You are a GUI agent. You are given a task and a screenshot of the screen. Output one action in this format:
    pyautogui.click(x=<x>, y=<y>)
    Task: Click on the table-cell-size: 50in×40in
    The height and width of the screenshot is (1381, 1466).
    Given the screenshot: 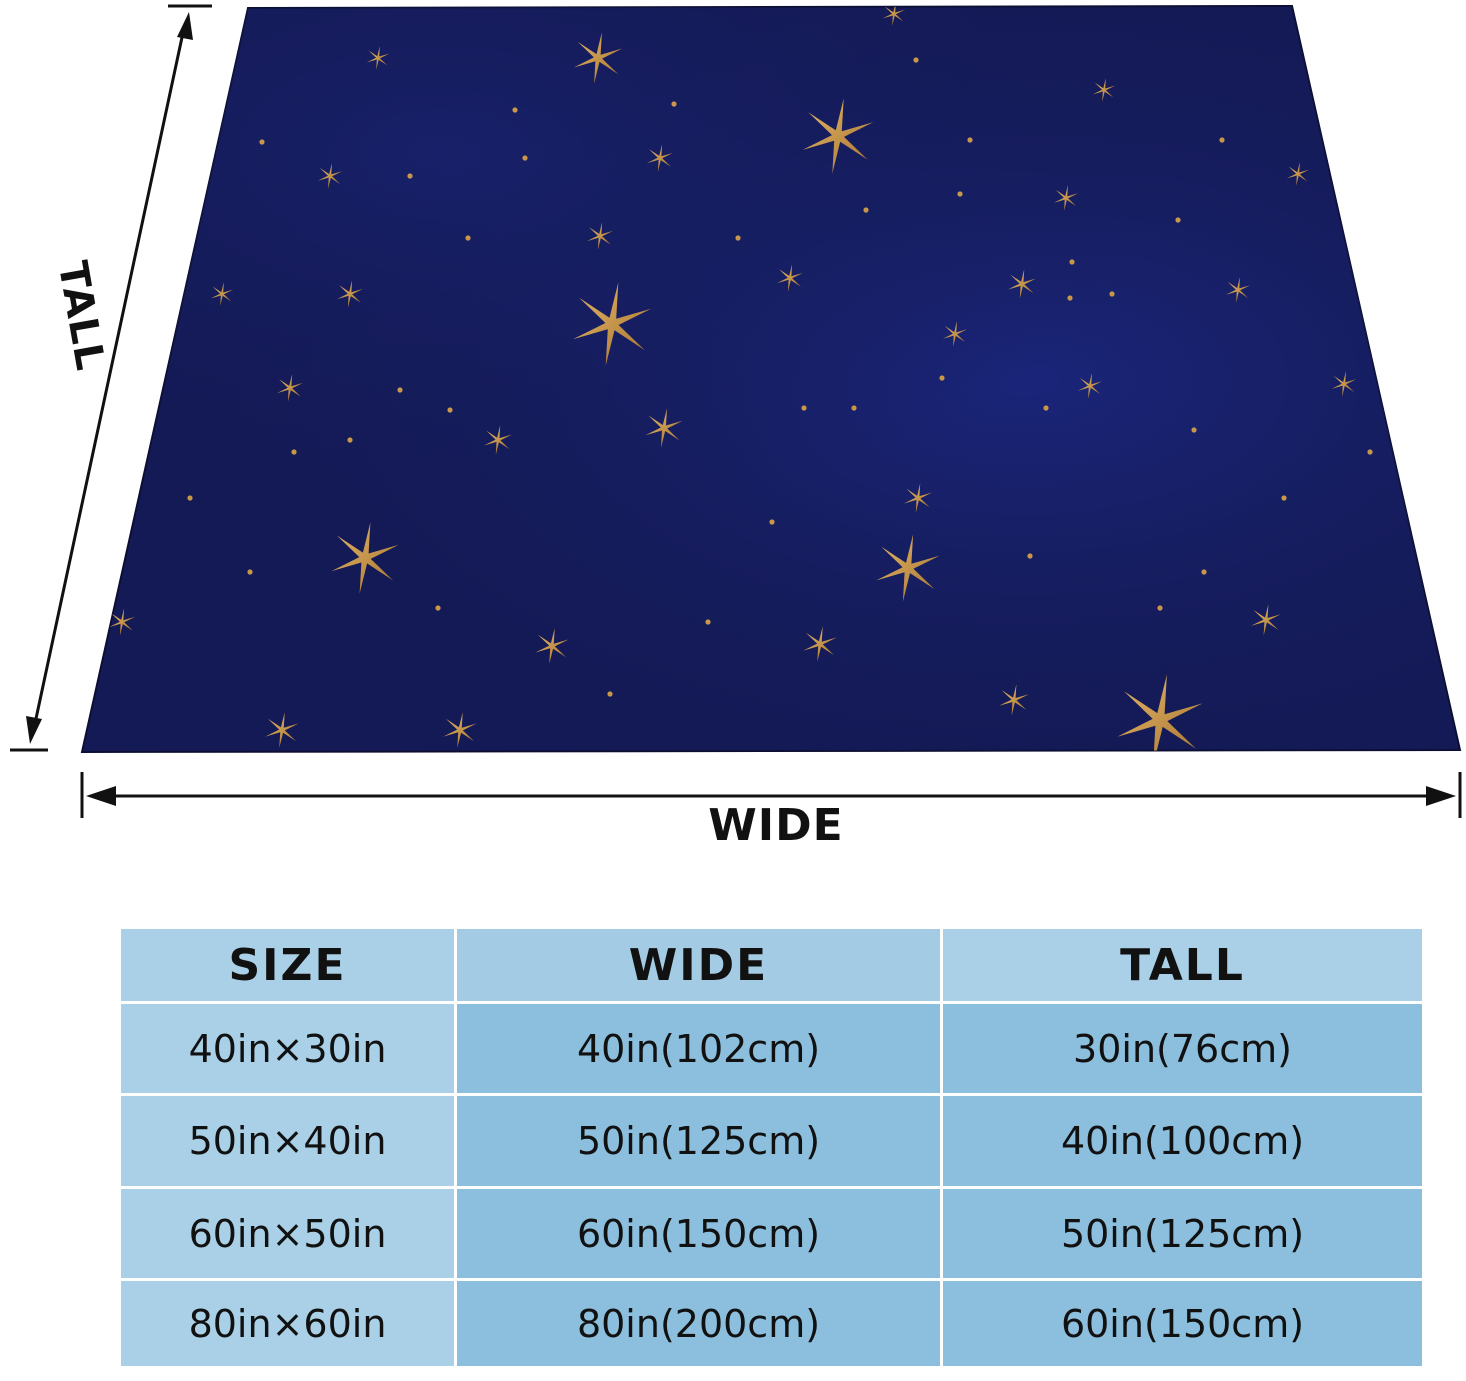 What is the action you would take?
    pyautogui.click(x=287, y=1141)
    